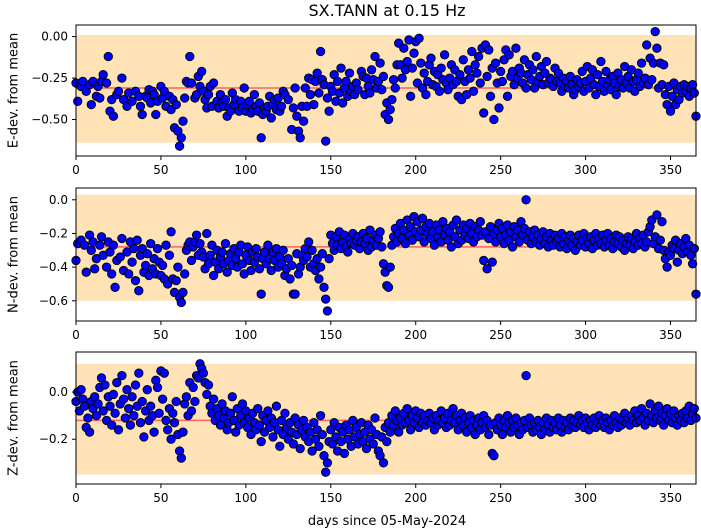  I want to click on y-tick-label: 0.00, so click(54, 37).